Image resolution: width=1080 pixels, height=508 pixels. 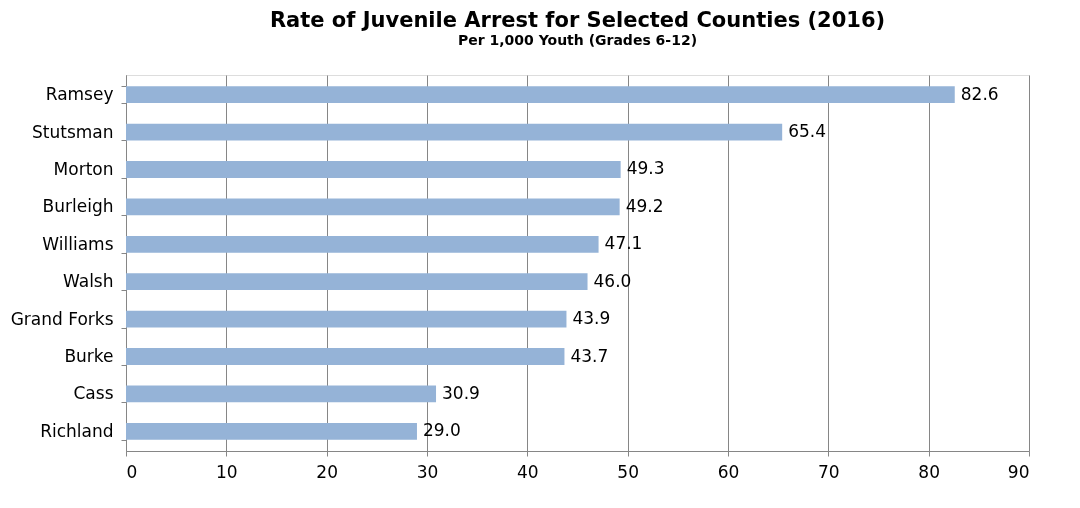 I want to click on y-tick-label: Walsh, so click(x=88, y=281).